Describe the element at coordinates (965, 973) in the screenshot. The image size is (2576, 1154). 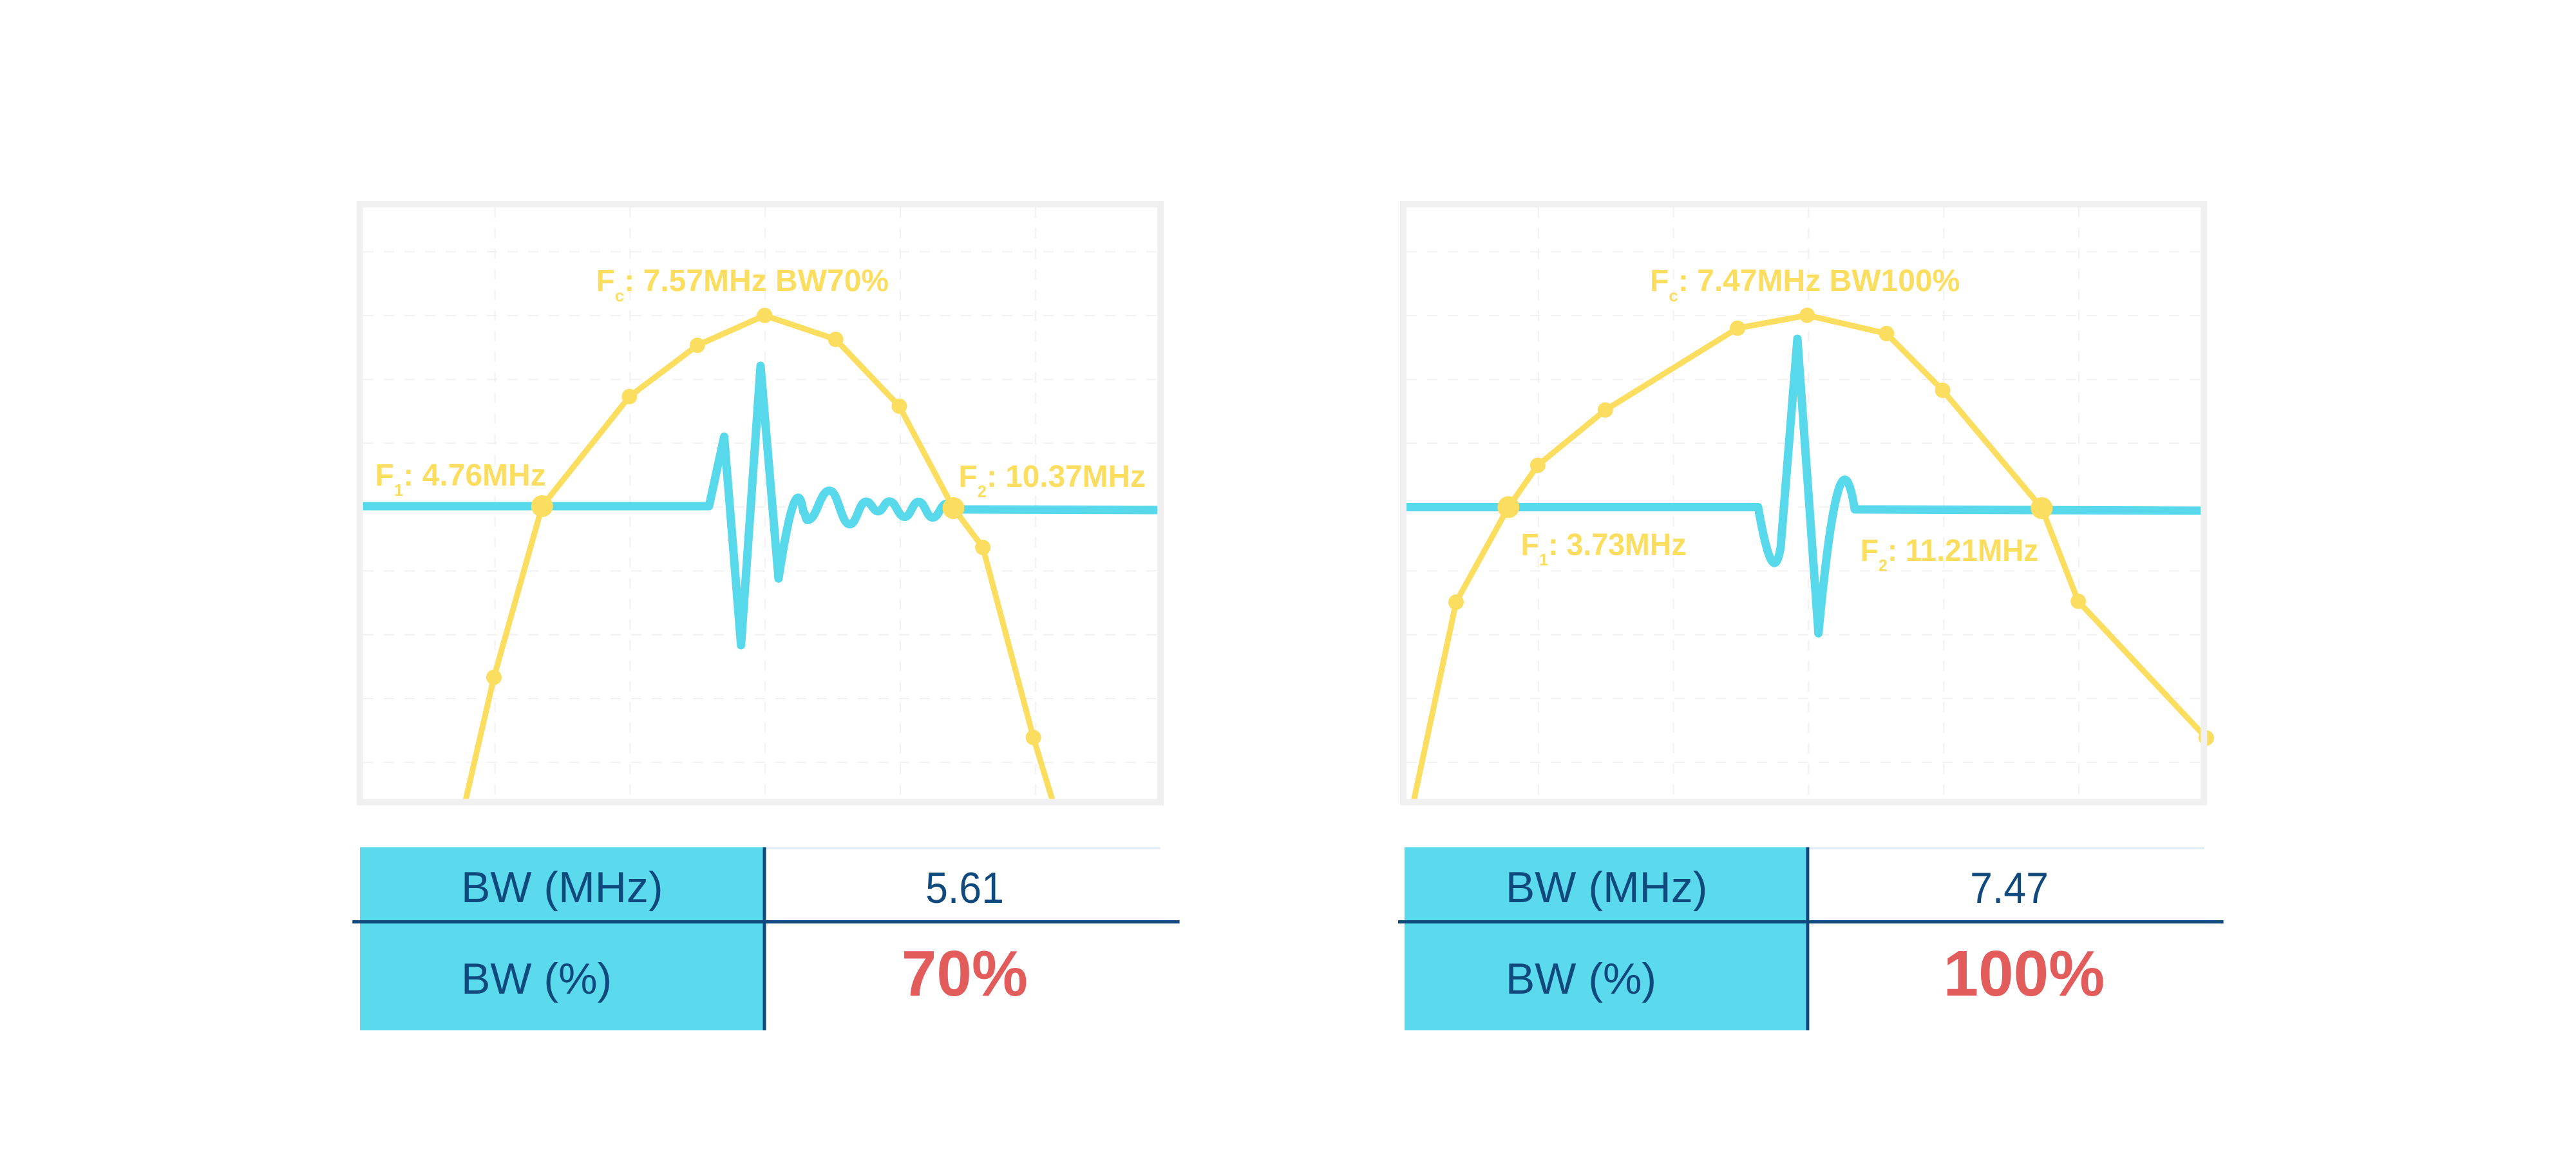
I see `svg-text: 70%` at that location.